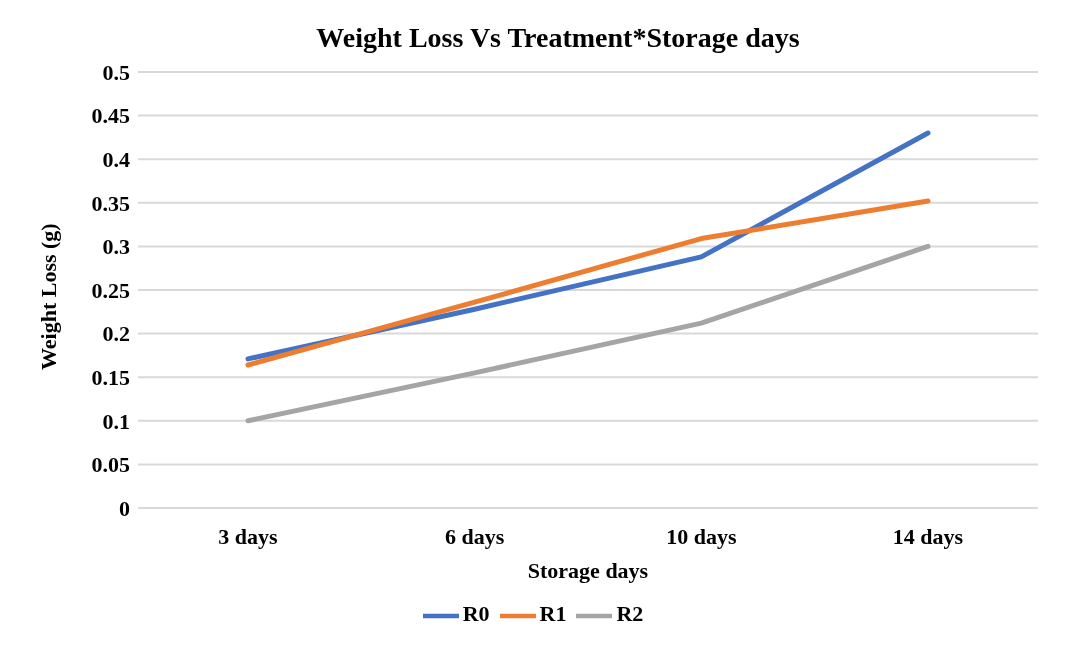 Image resolution: width=1065 pixels, height=670 pixels. Describe the element at coordinates (475, 536) in the screenshot. I see `x-tick-label: 6 days` at that location.